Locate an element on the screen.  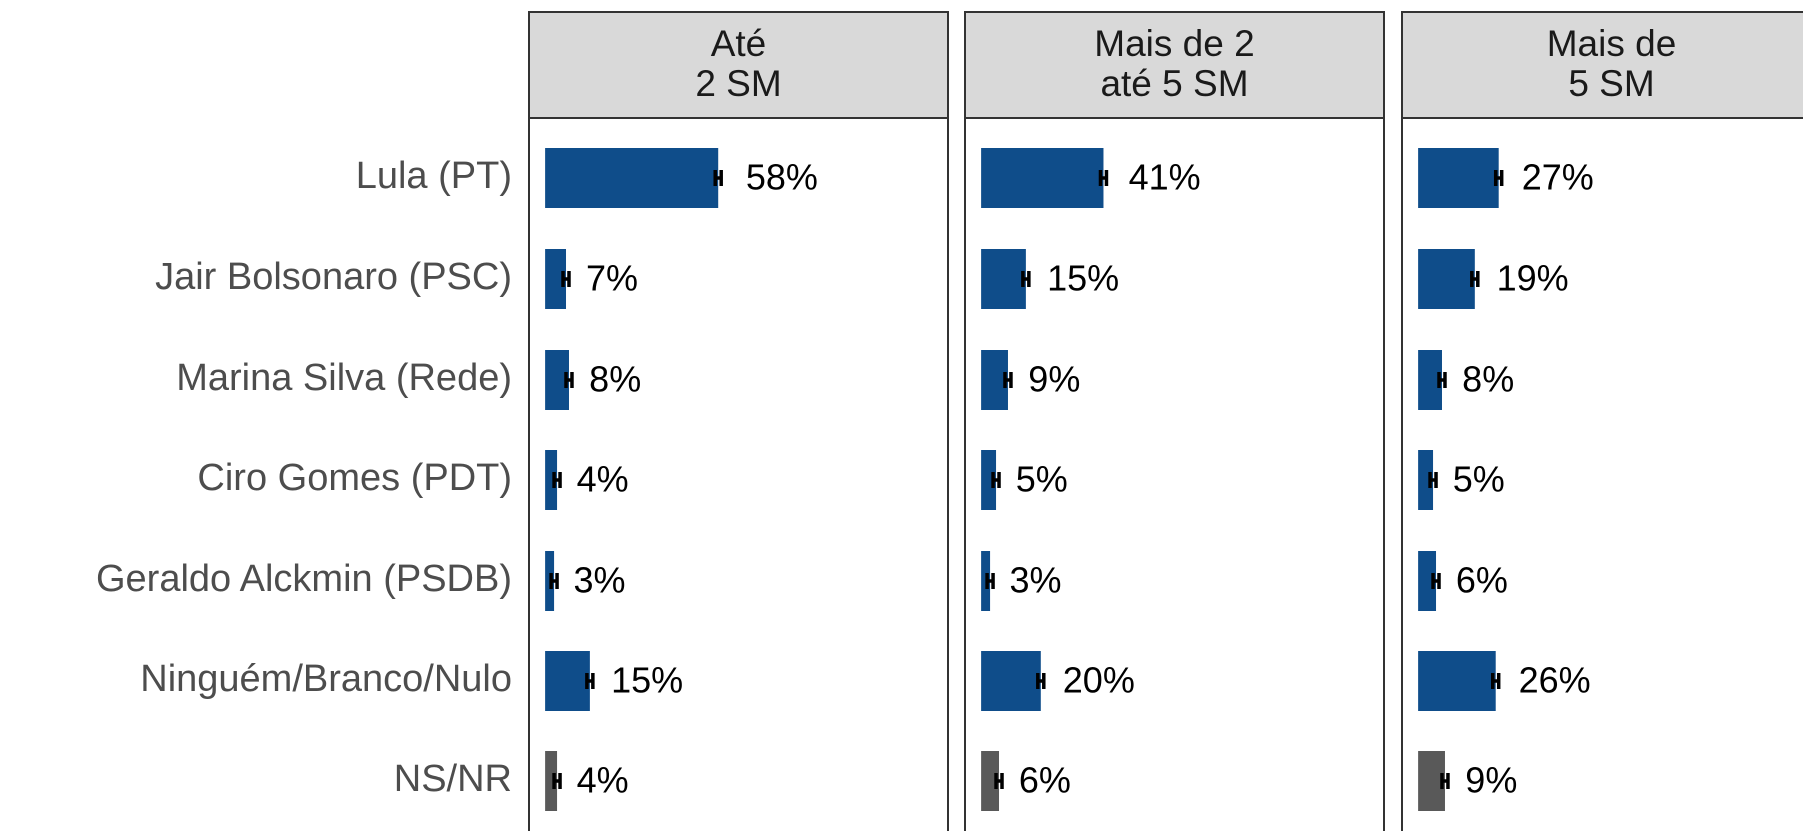
value-label: 58% is located at coordinates (782, 177).